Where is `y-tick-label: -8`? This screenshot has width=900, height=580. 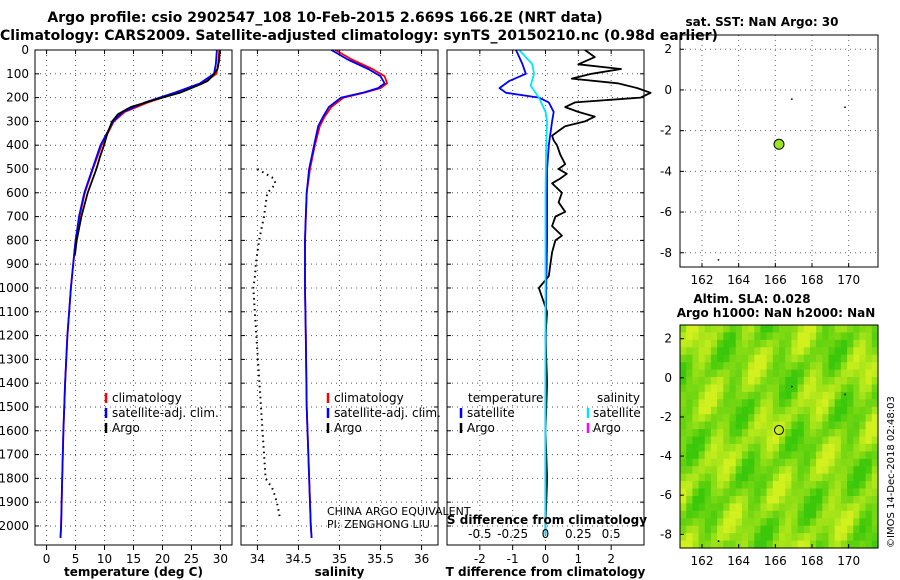
y-tick-label: -8 is located at coordinates (666, 253).